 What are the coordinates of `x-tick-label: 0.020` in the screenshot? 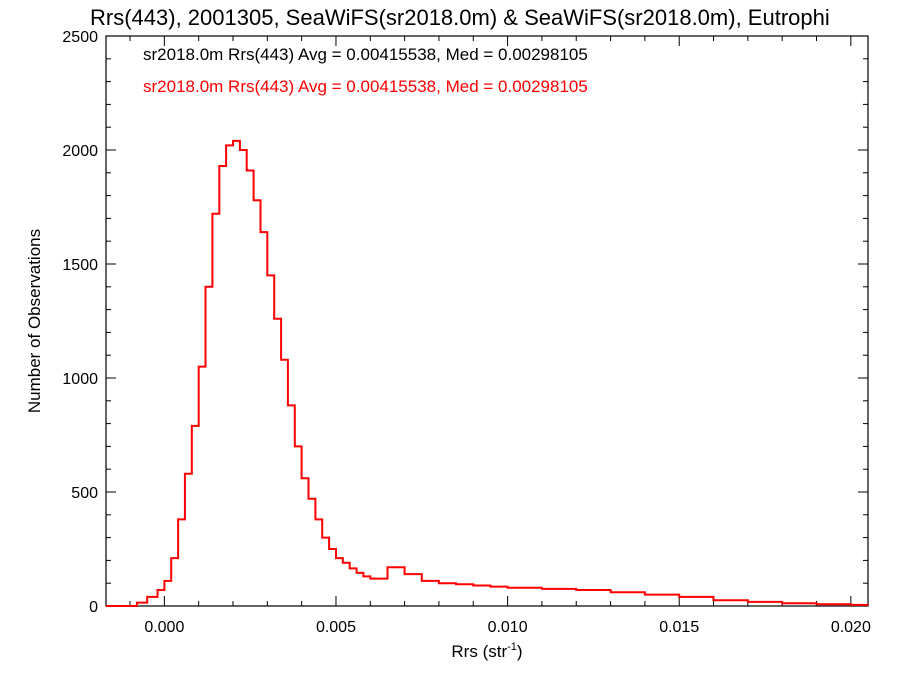 It's located at (851, 627).